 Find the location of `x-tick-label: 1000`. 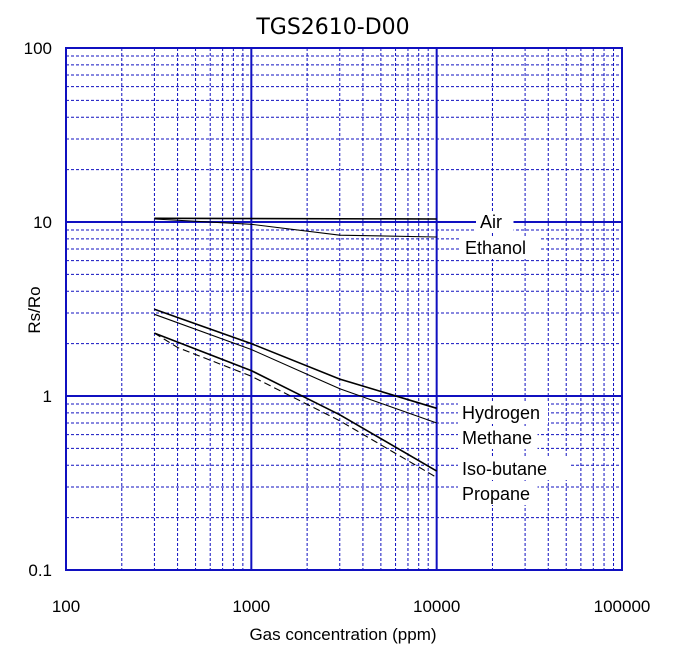

x-tick-label: 1000 is located at coordinates (251, 606).